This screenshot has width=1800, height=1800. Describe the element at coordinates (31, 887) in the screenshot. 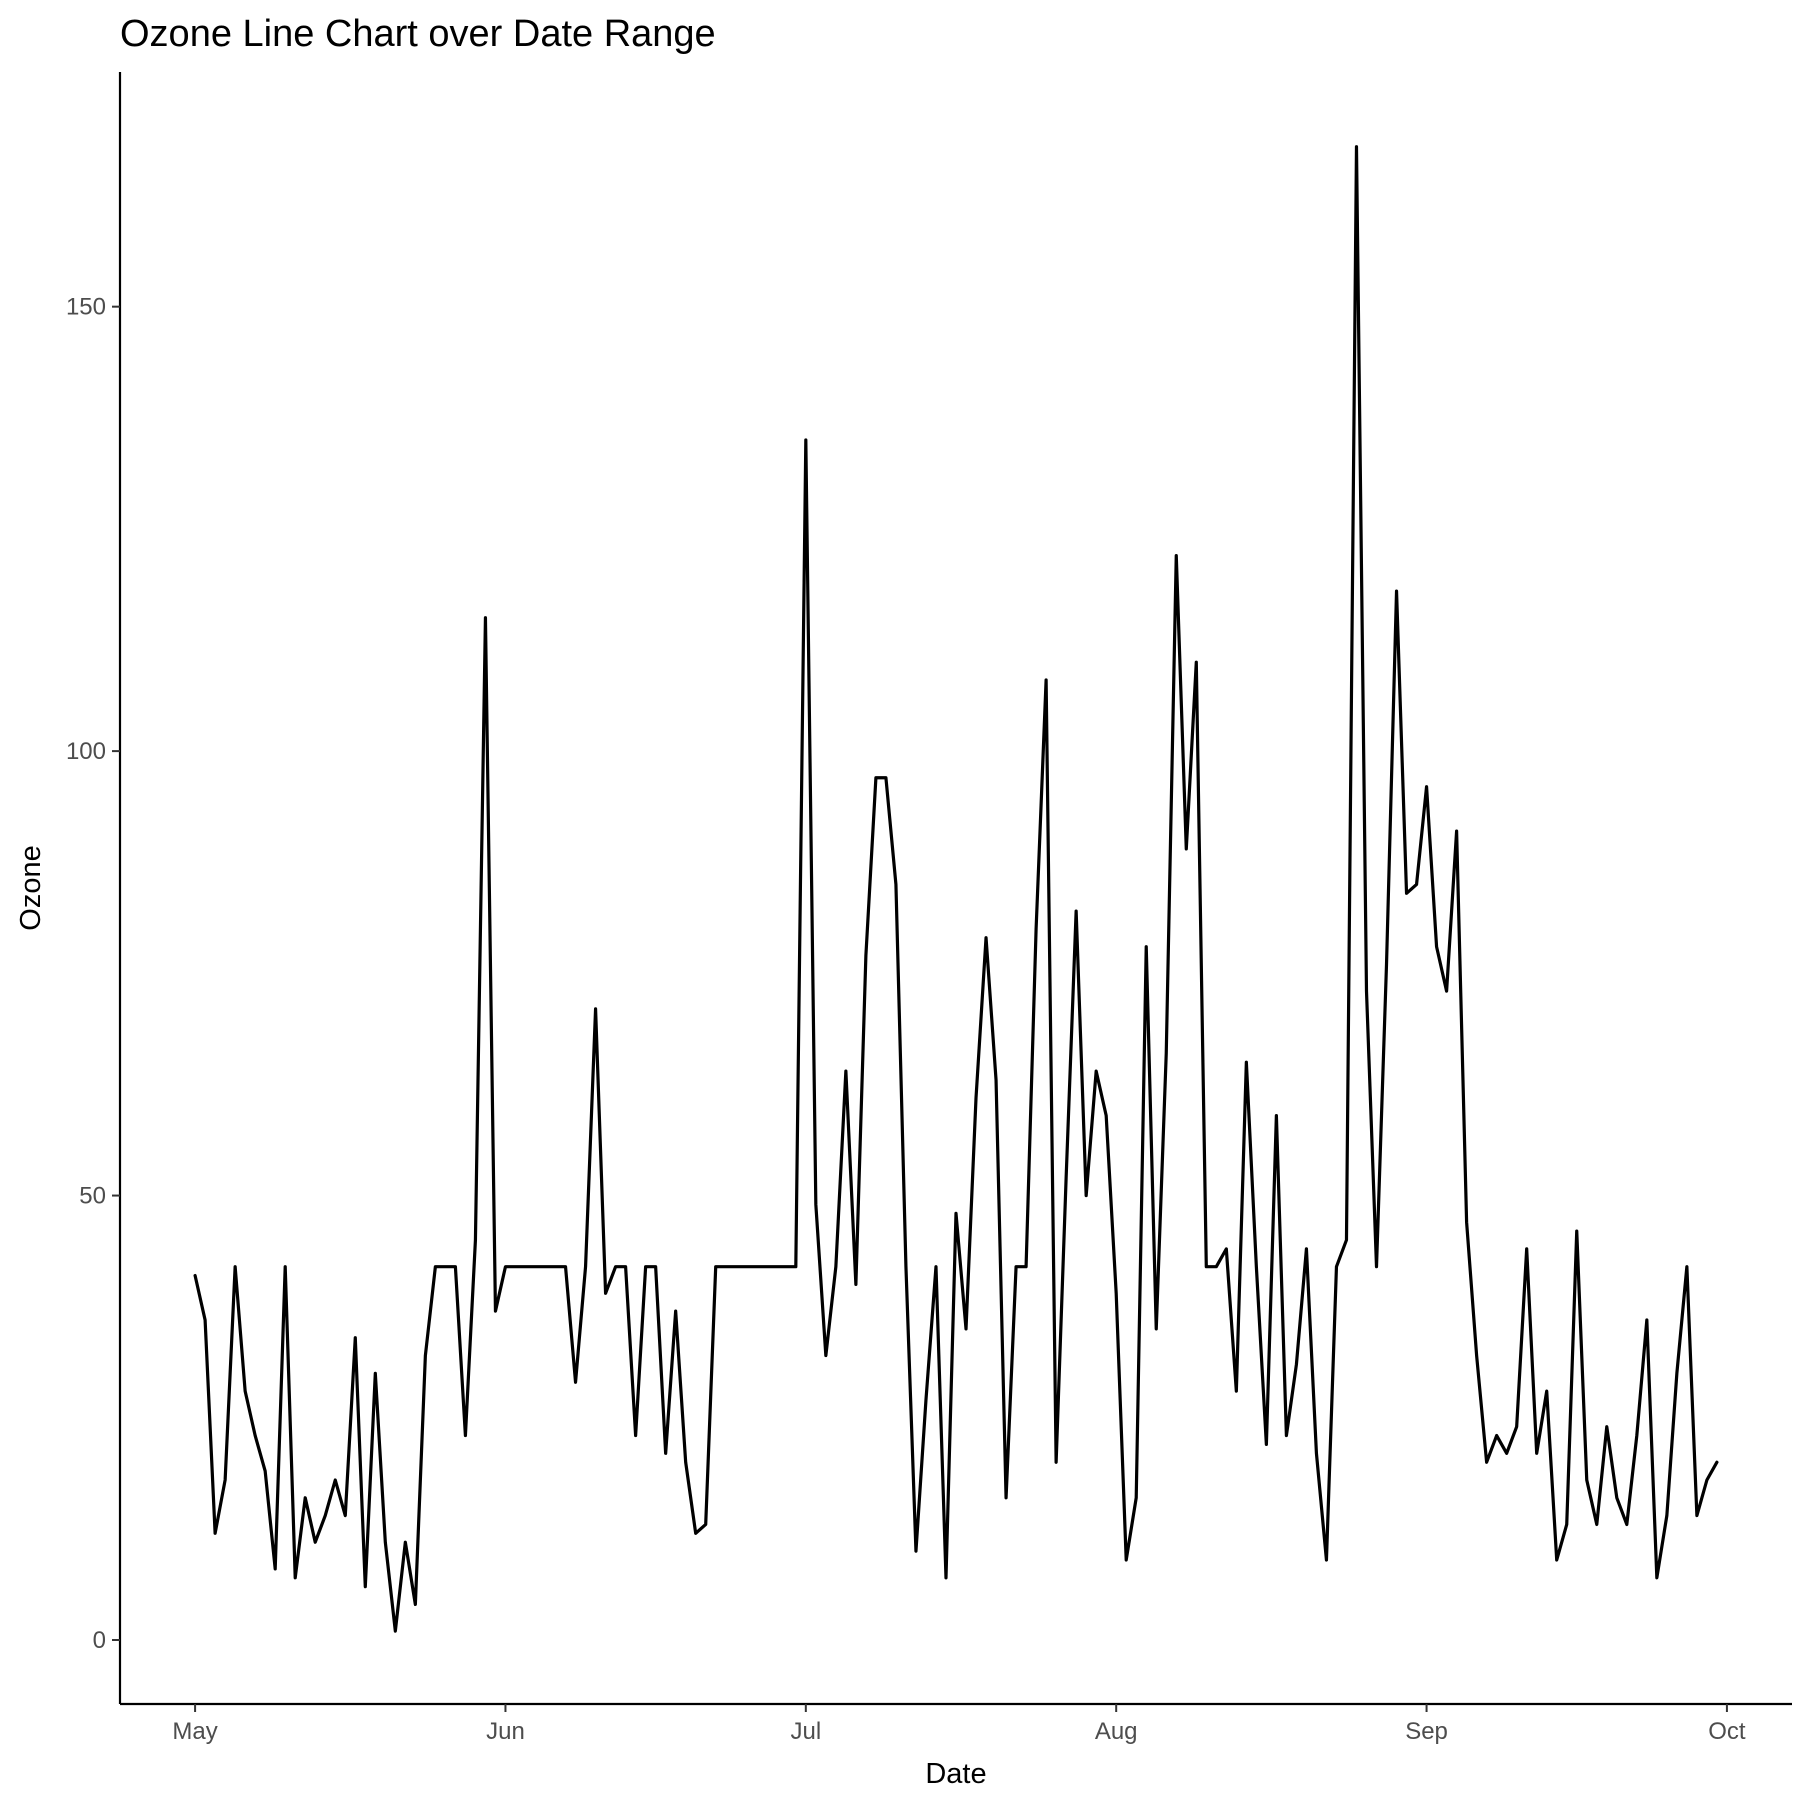

I see `y-axis-title: Ozone` at that location.